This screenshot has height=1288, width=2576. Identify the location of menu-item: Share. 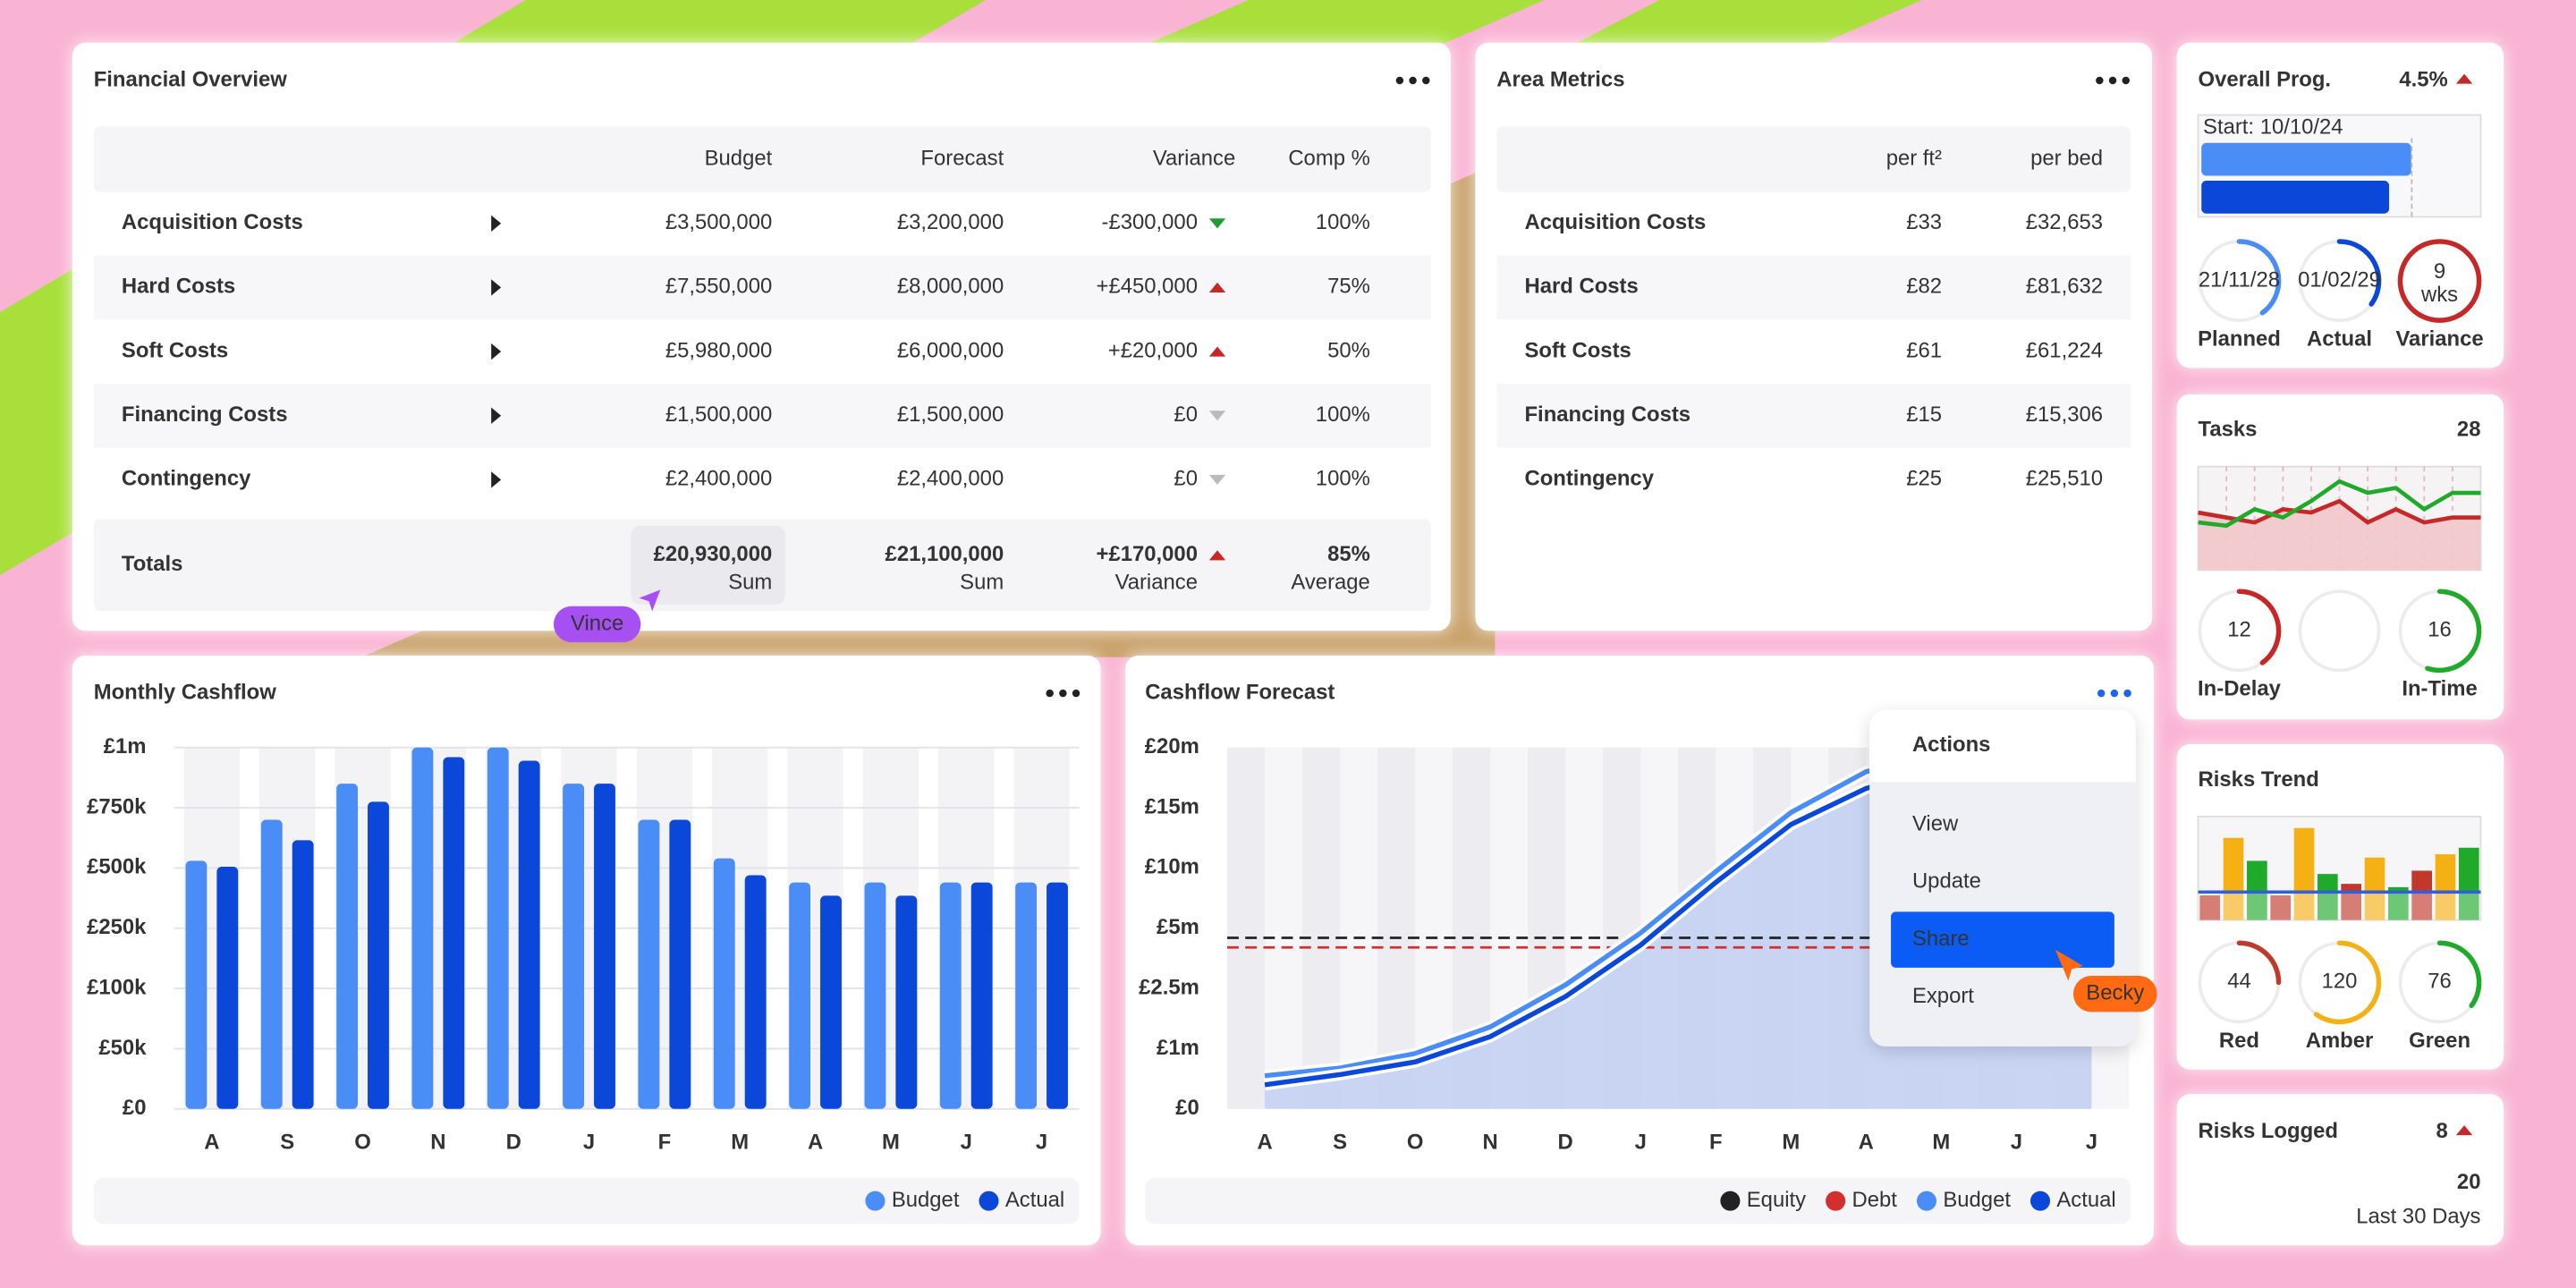
(1941, 939).